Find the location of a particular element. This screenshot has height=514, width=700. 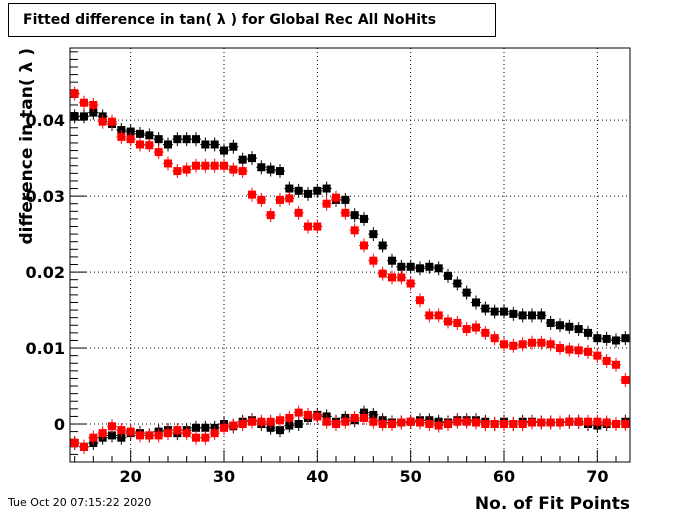

x-axis-label: No. of Fit Points is located at coordinates (552, 504).